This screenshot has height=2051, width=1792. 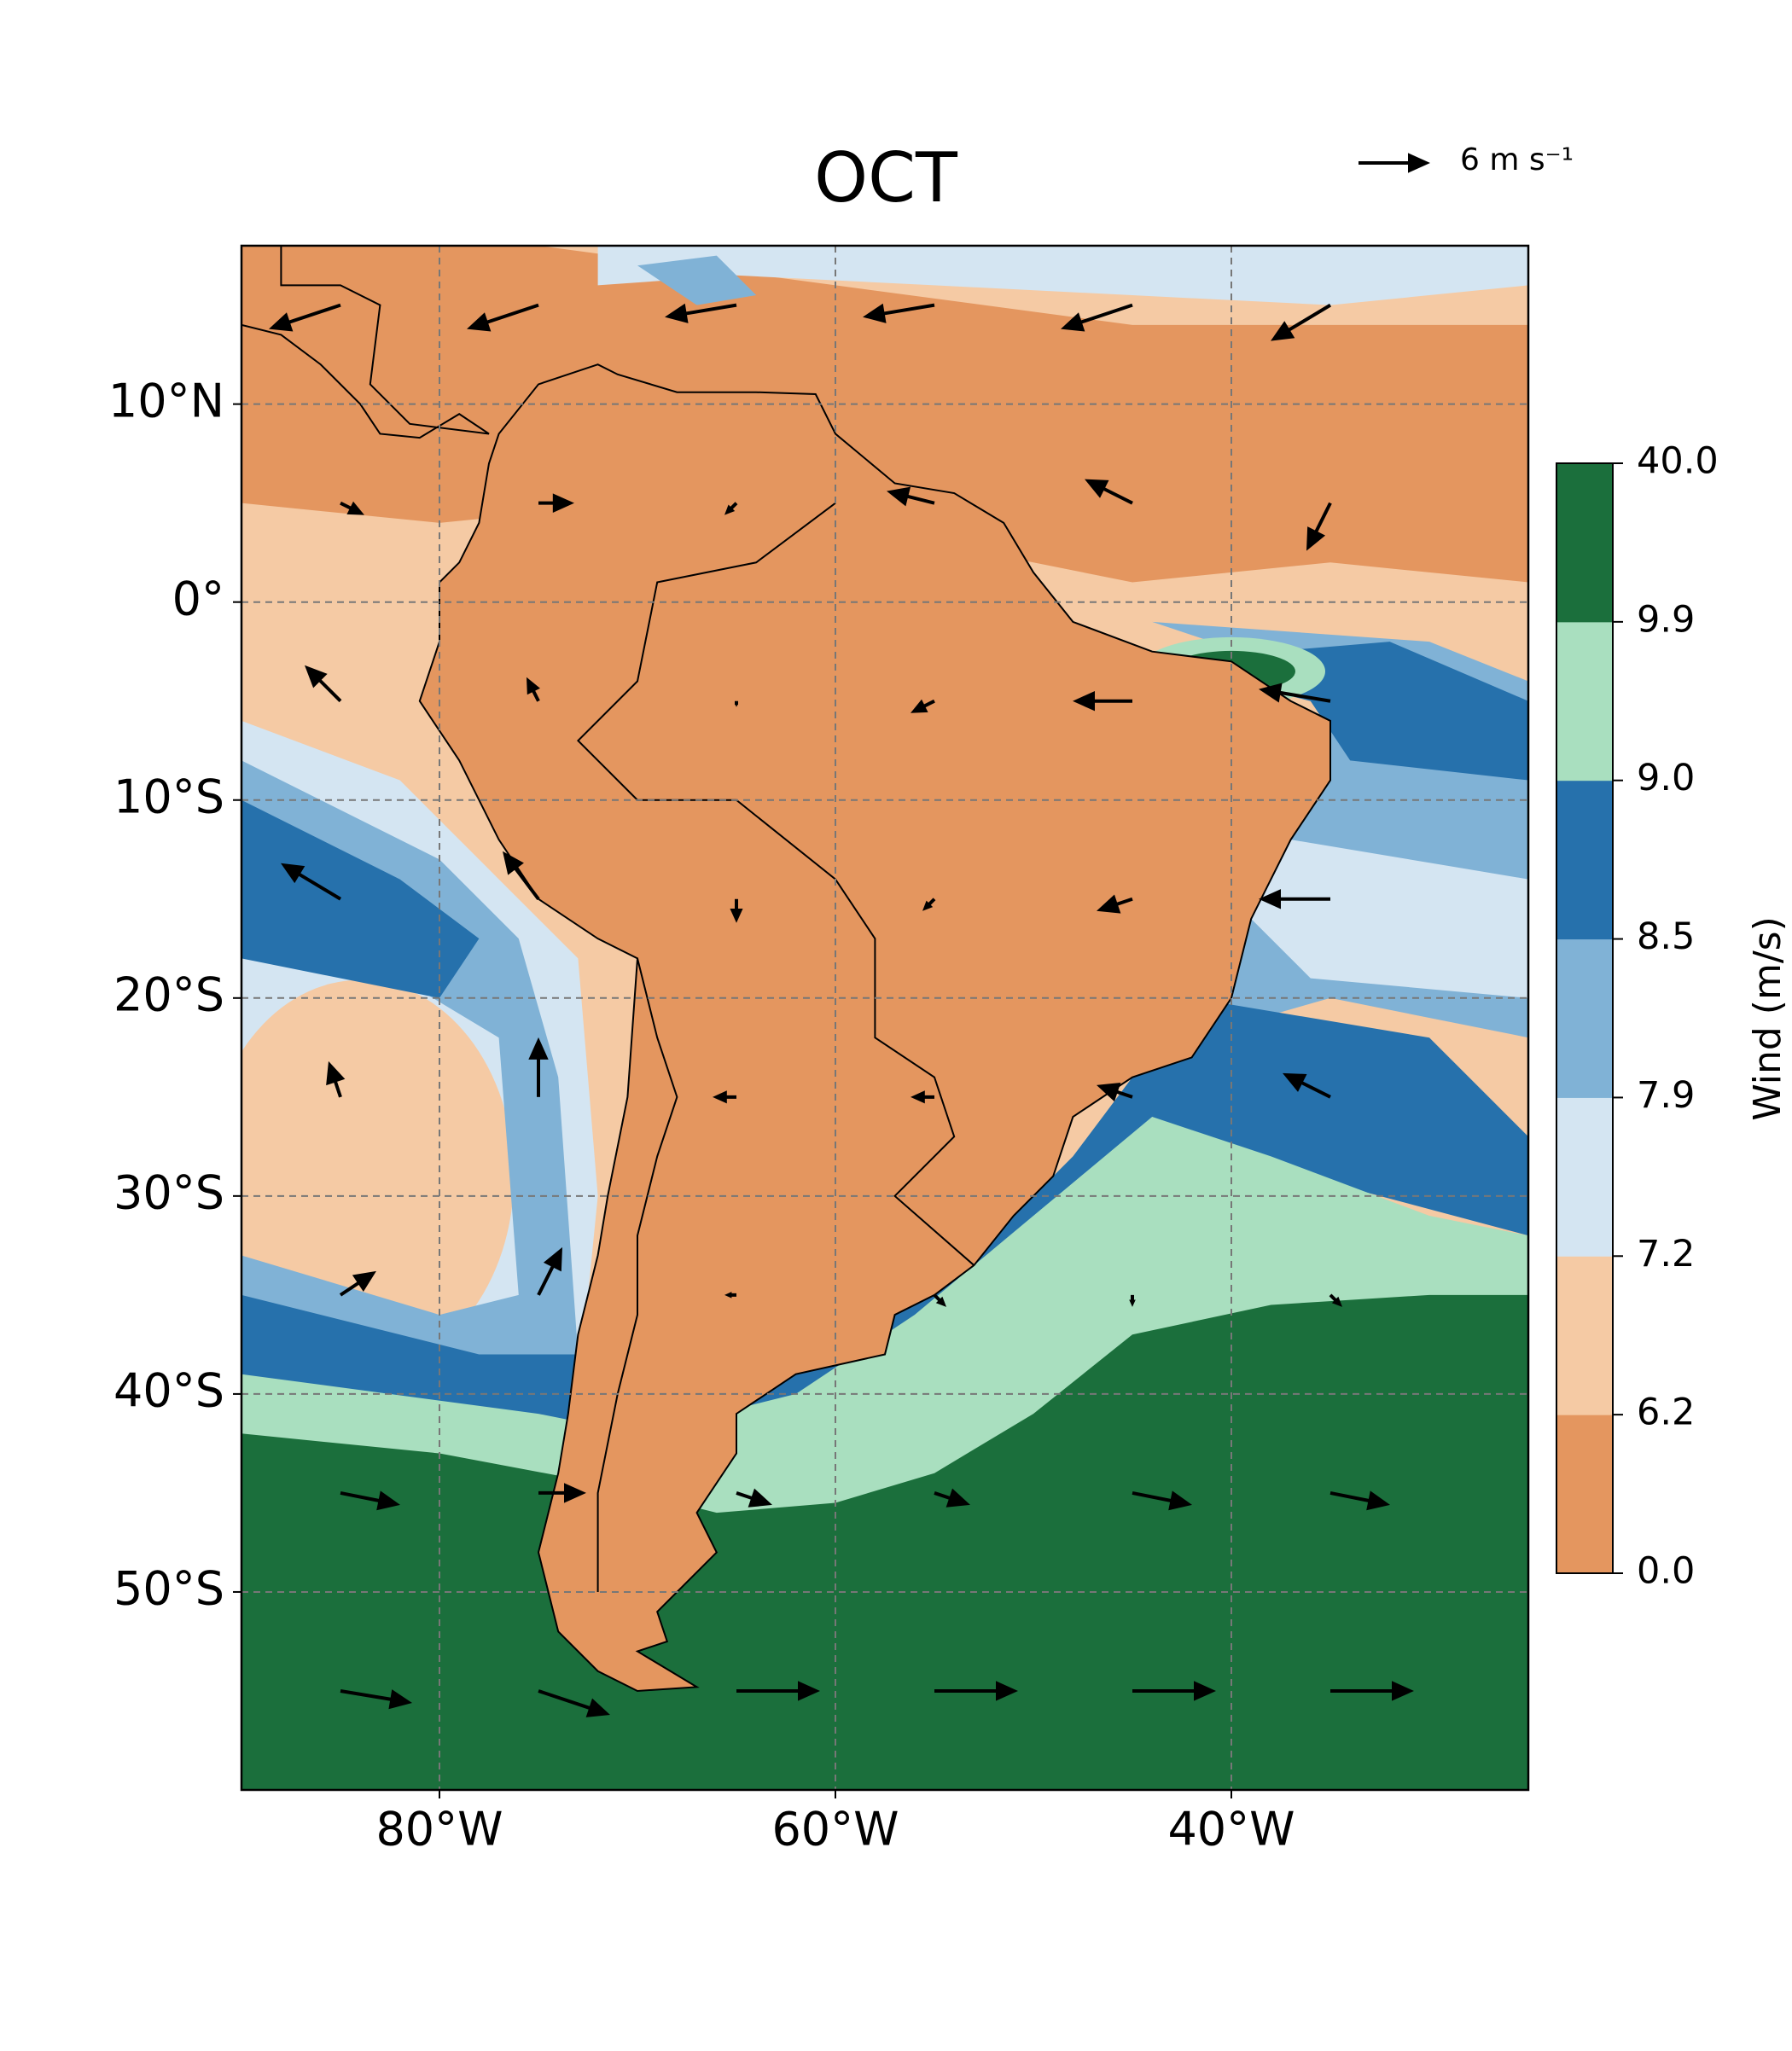 I want to click on y-tick-label: 30°S, so click(x=168, y=1192).